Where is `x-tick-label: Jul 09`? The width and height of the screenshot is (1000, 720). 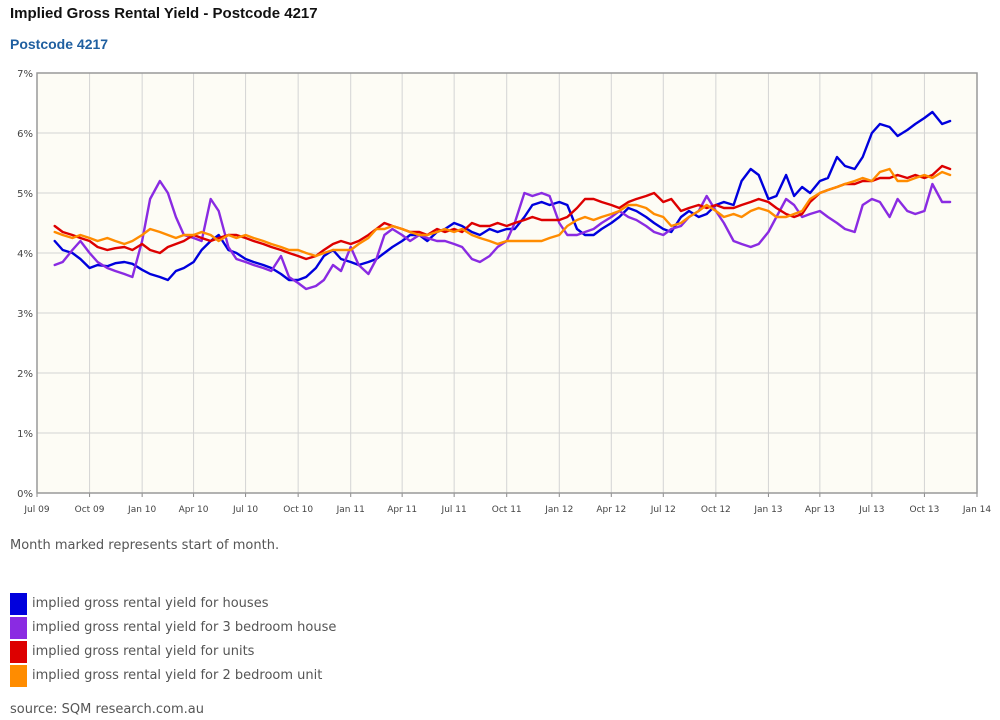
x-tick-label: Jul 09 is located at coordinates (36, 510).